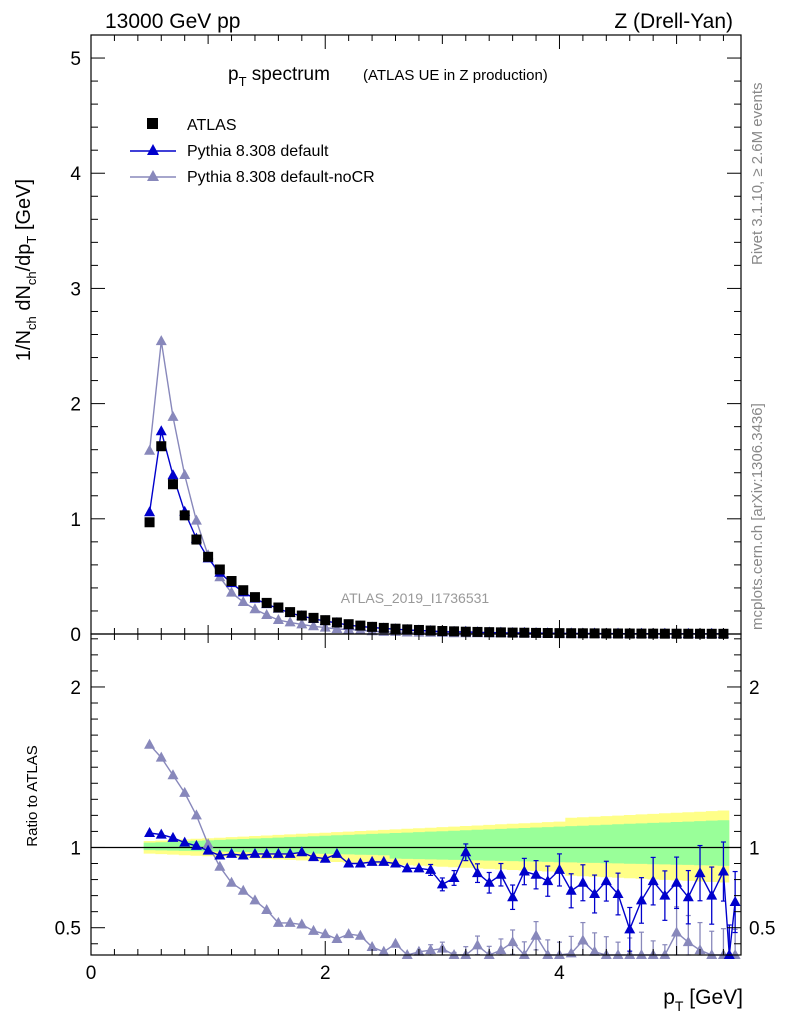 Image resolution: width=786 pixels, height=1024 pixels. Describe the element at coordinates (24, 345) in the screenshot. I see `ylabel-part-0: 1/N` at that location.